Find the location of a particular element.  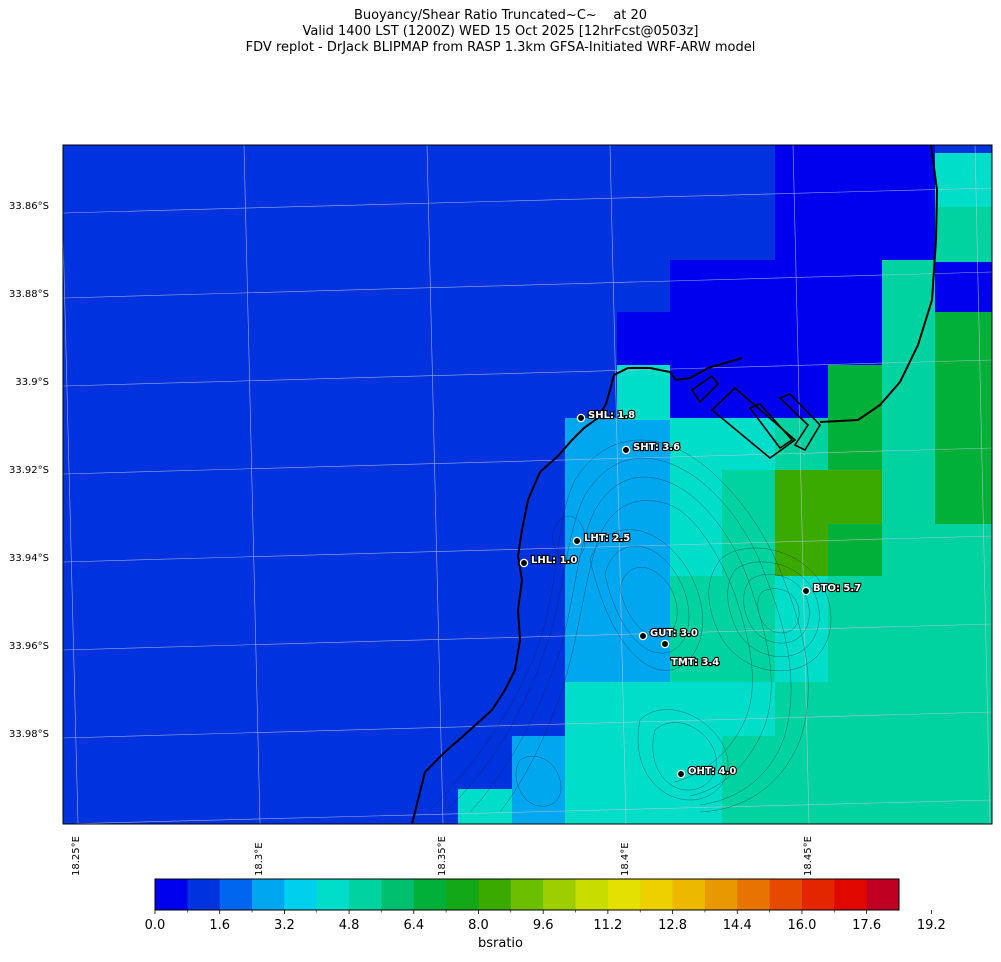

lat-label-3: 33.9°S is located at coordinates (32, 382).